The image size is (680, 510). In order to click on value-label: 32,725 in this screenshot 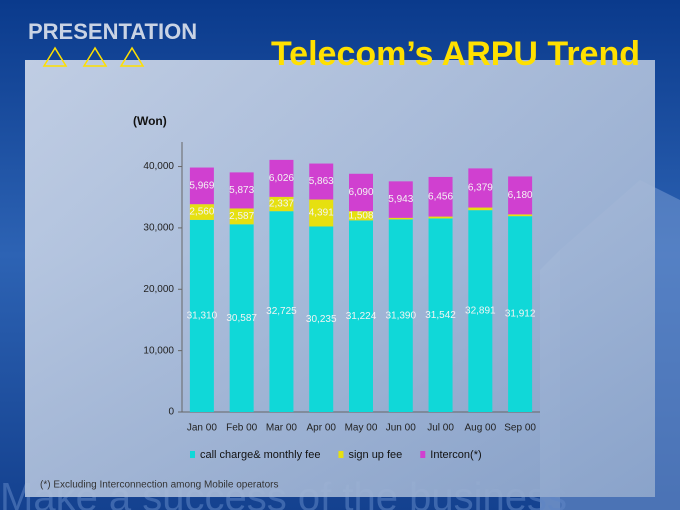, I will do `click(281, 311)`.